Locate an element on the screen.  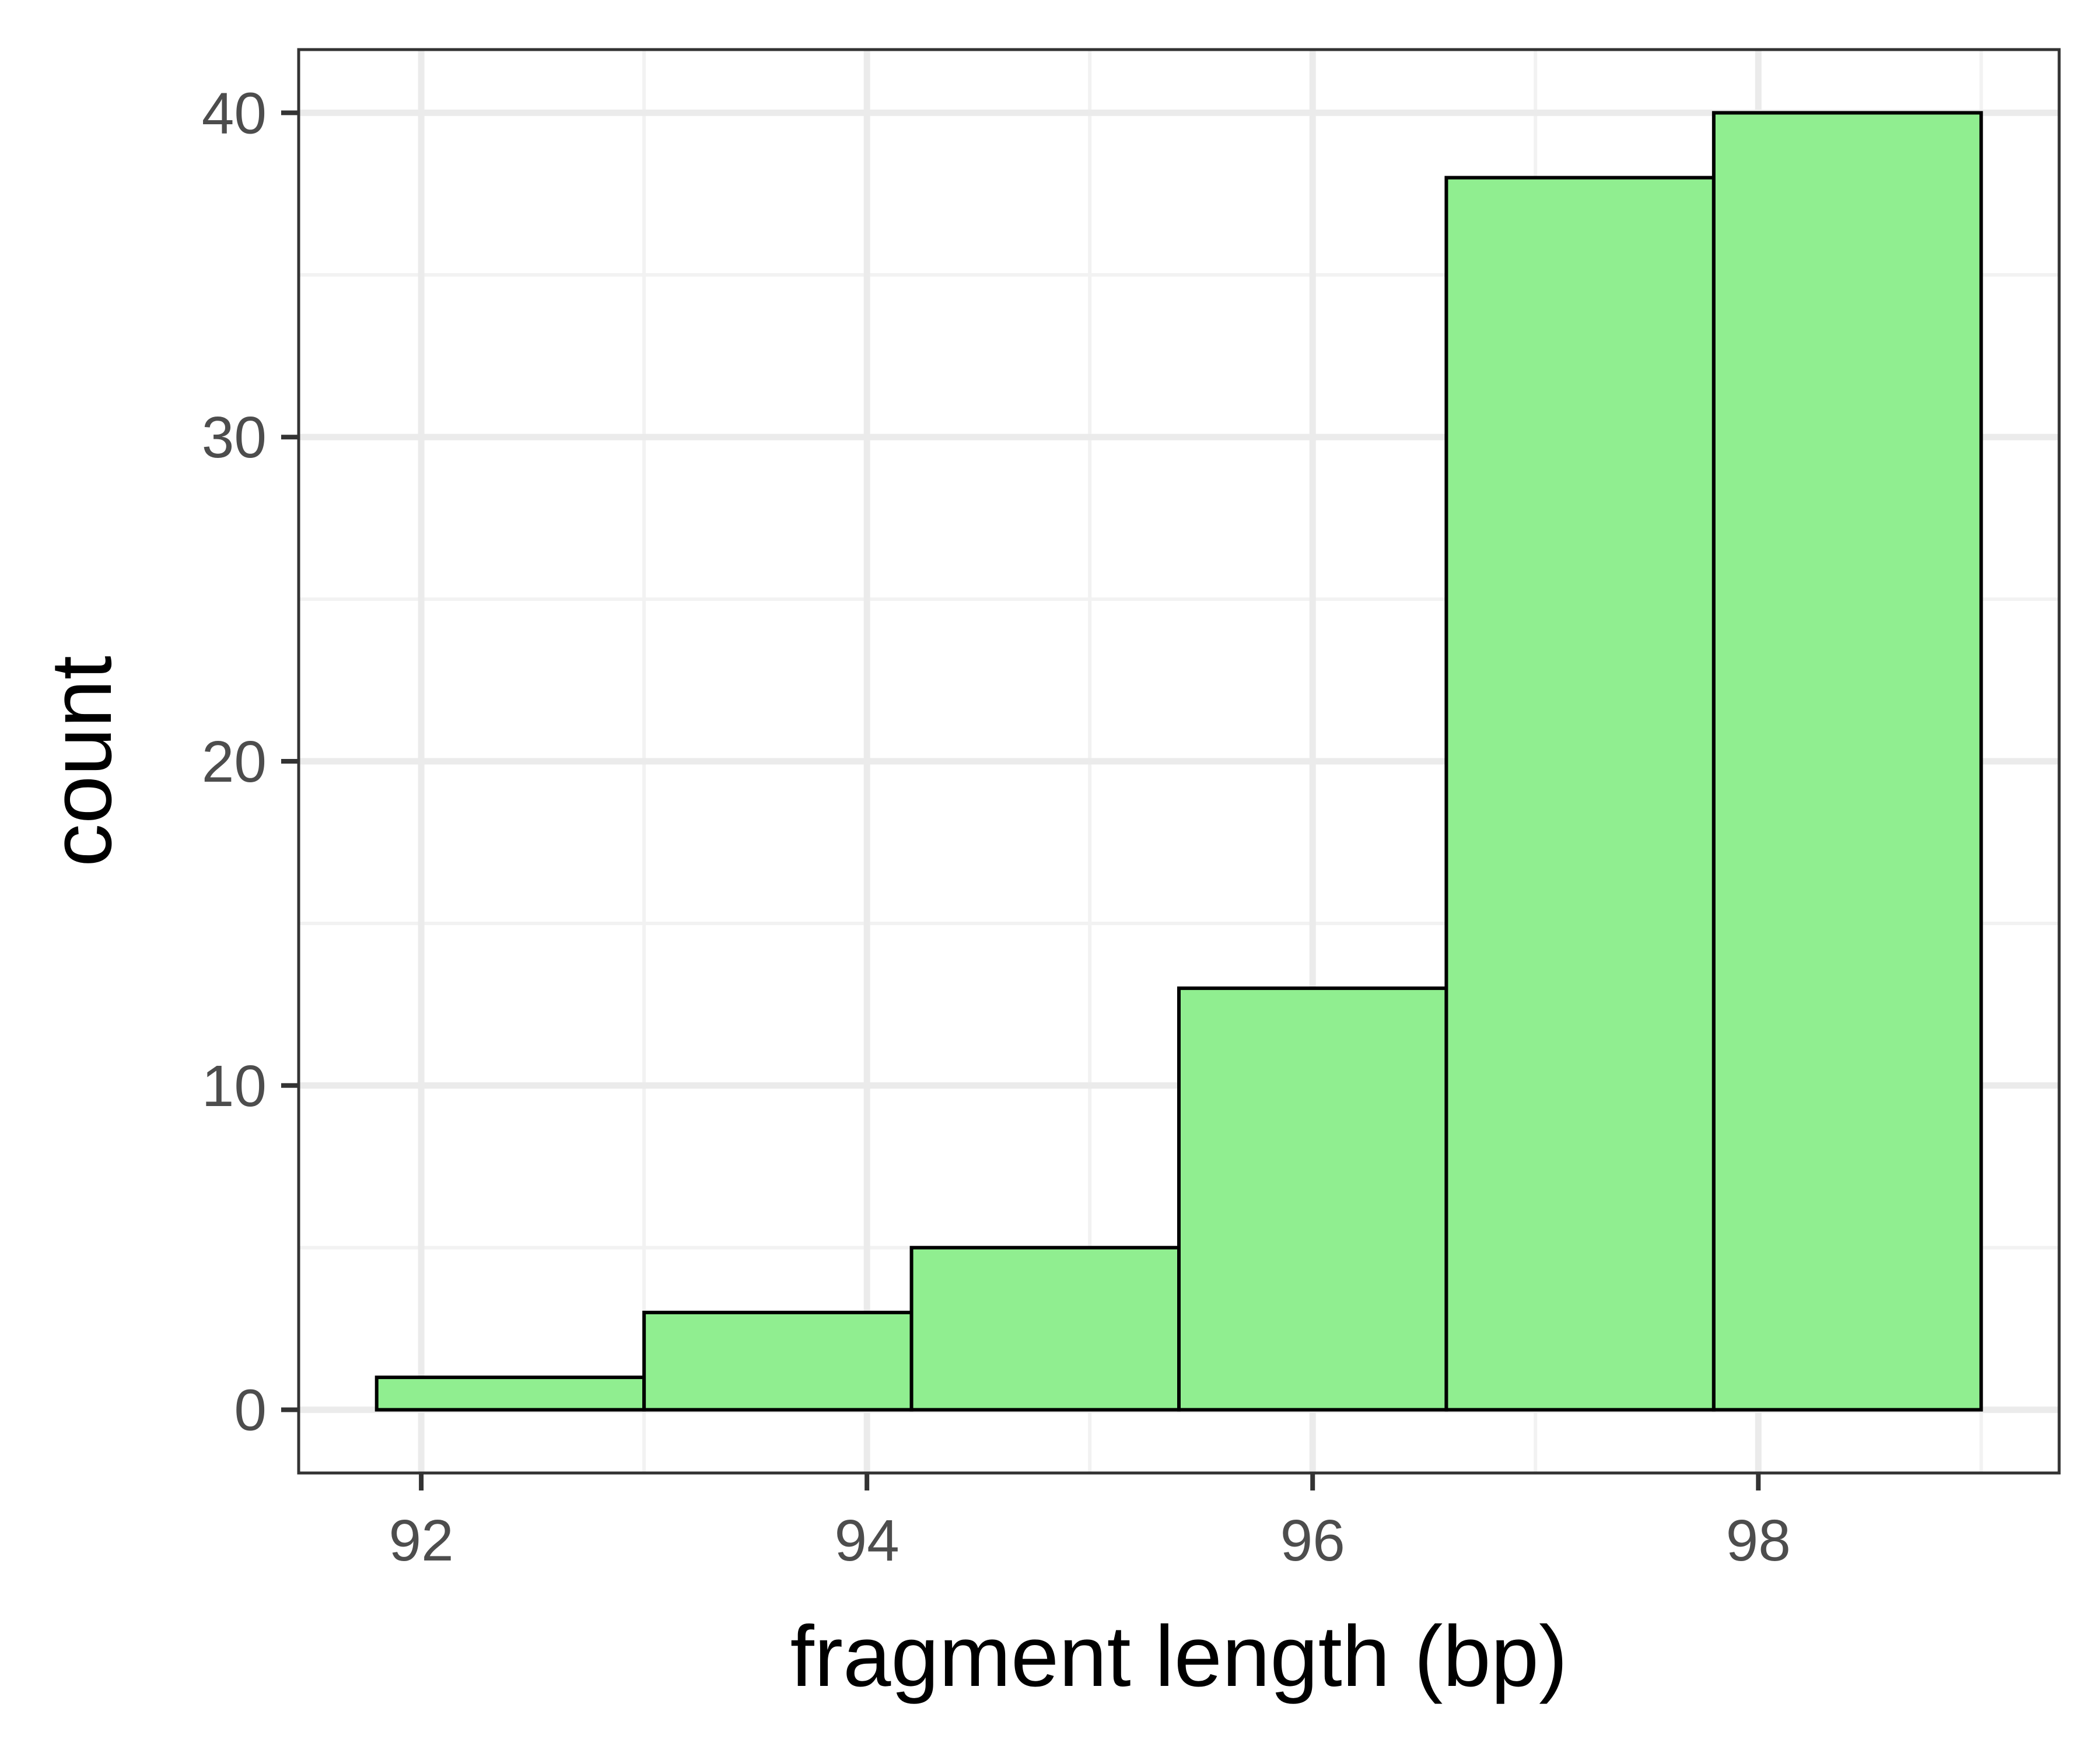
x-tick-label: 92 is located at coordinates (420, 1540).